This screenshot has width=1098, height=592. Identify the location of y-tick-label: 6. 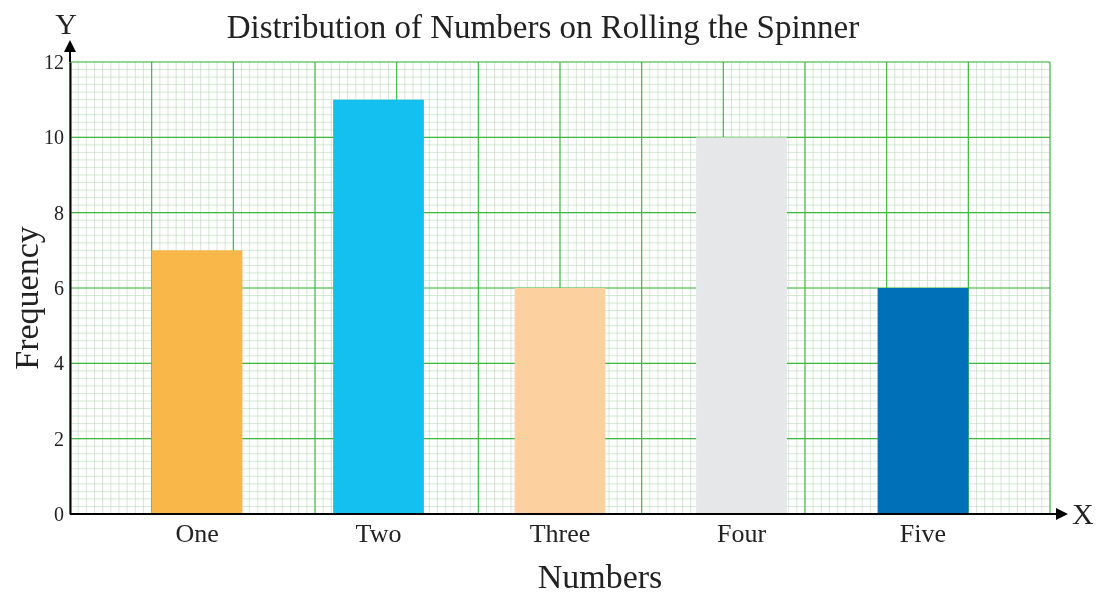
(59, 287).